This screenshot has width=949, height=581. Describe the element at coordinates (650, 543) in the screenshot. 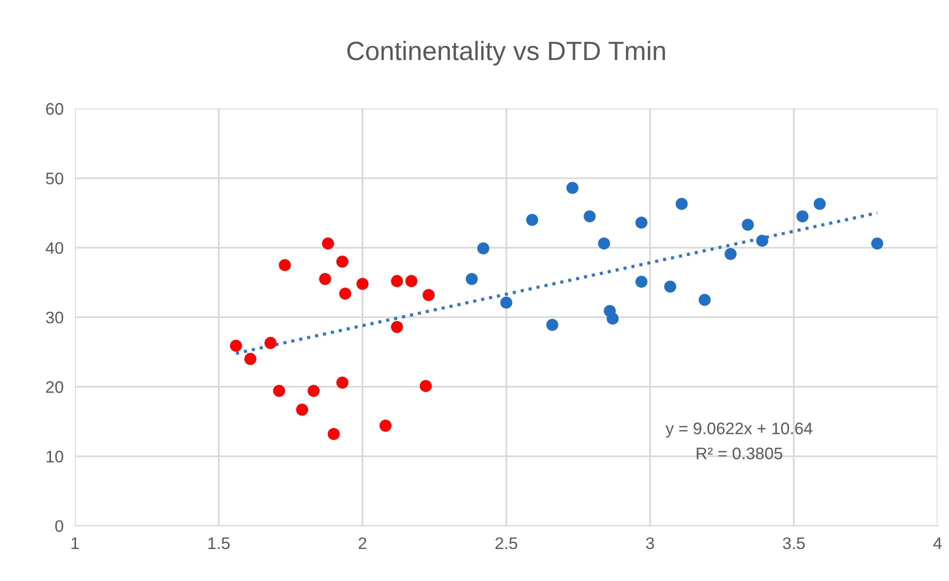

I see `x-tick-label: 3` at that location.